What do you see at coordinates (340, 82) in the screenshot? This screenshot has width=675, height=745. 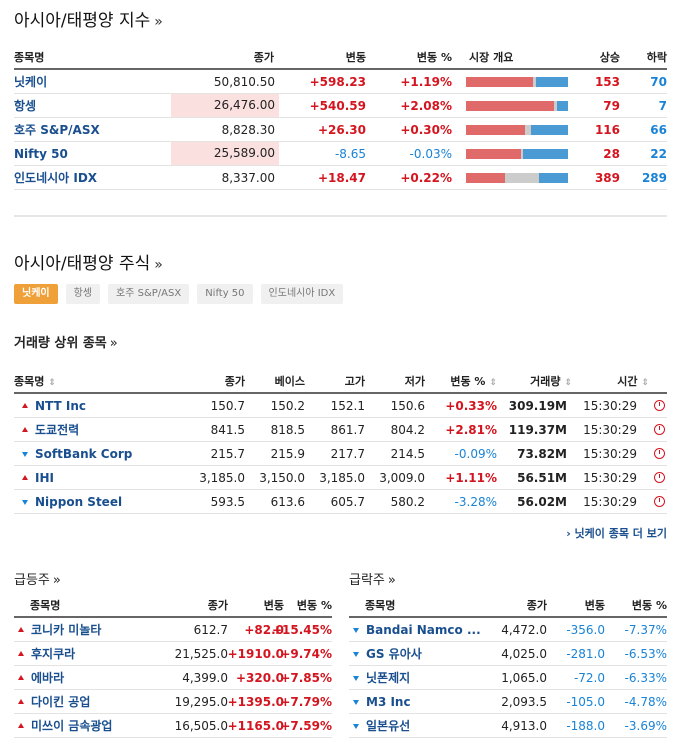 I see `index-row: 닛케이 50,810.50 +598.23 +1.19% 153 70` at bounding box center [340, 82].